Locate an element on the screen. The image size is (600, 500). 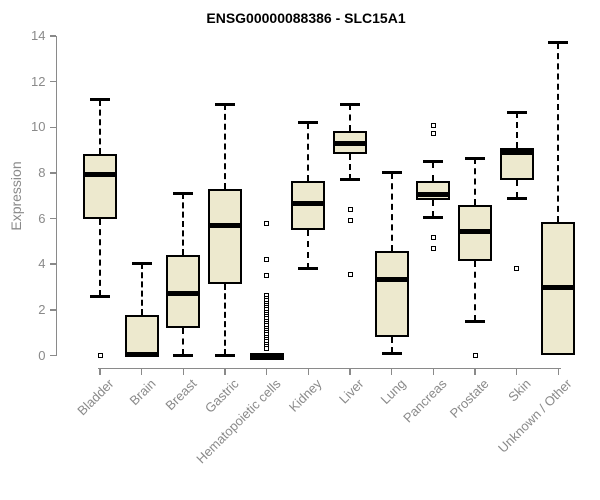
upper-whisker-cap-unknown-other is located at coordinates (558, 43).